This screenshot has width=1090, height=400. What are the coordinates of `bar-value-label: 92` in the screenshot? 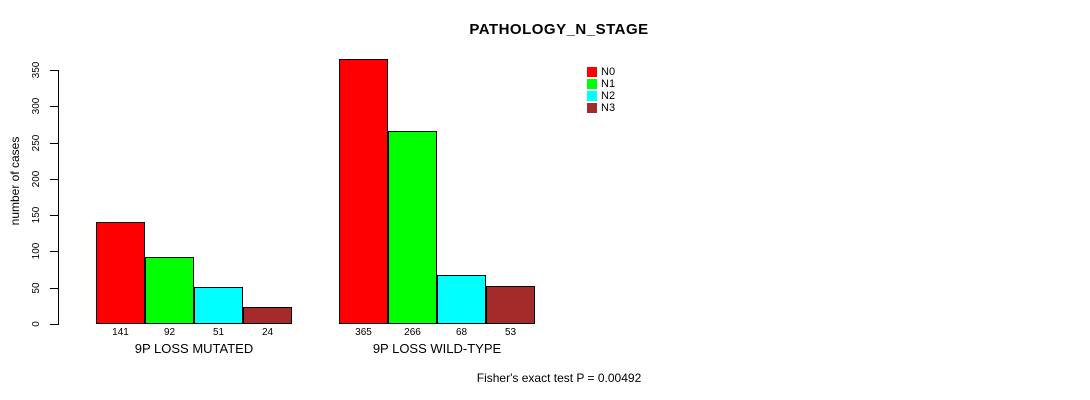 It's located at (169, 332).